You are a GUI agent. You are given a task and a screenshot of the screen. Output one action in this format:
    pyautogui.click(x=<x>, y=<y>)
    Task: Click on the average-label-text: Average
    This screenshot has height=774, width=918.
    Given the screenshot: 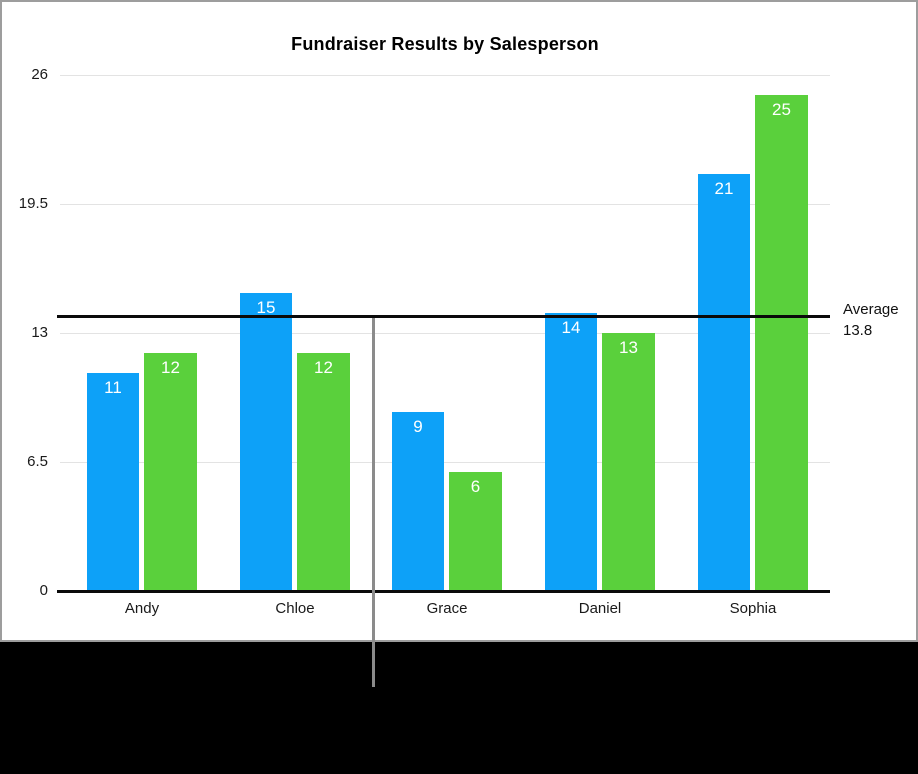 What is the action you would take?
    pyautogui.click(x=871, y=309)
    